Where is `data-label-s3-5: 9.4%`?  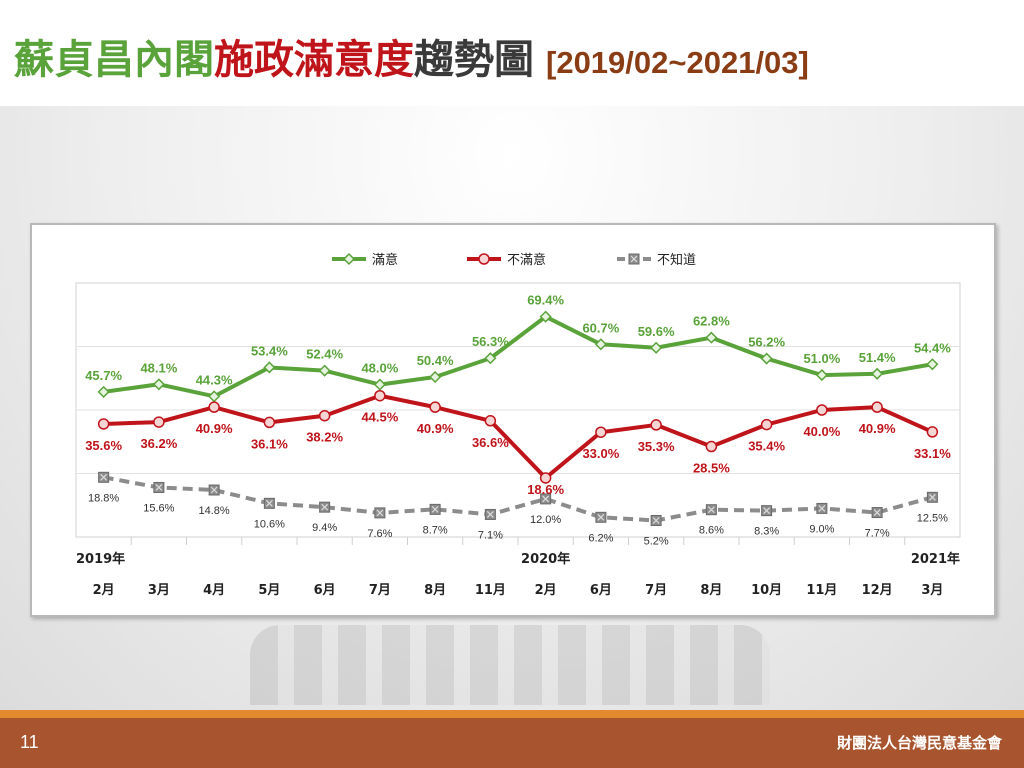
data-label-s3-5: 9.4% is located at coordinates (324, 528).